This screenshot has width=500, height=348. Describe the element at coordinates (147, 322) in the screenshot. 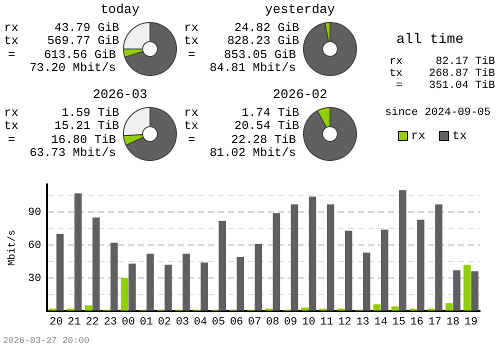

I see `x-tick-label: 01` at that location.